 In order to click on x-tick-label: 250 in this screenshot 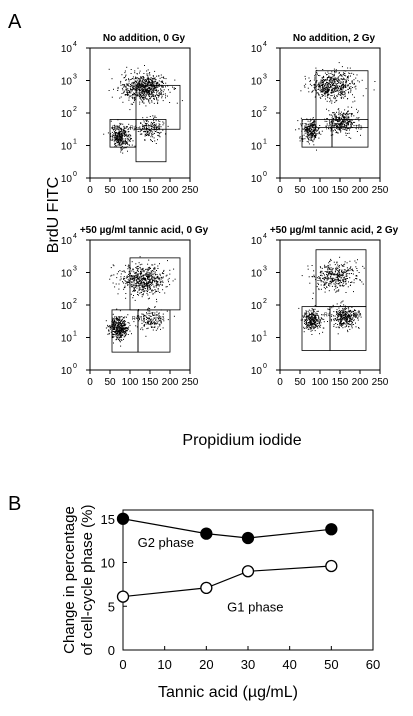, I will do `click(380, 382)`.